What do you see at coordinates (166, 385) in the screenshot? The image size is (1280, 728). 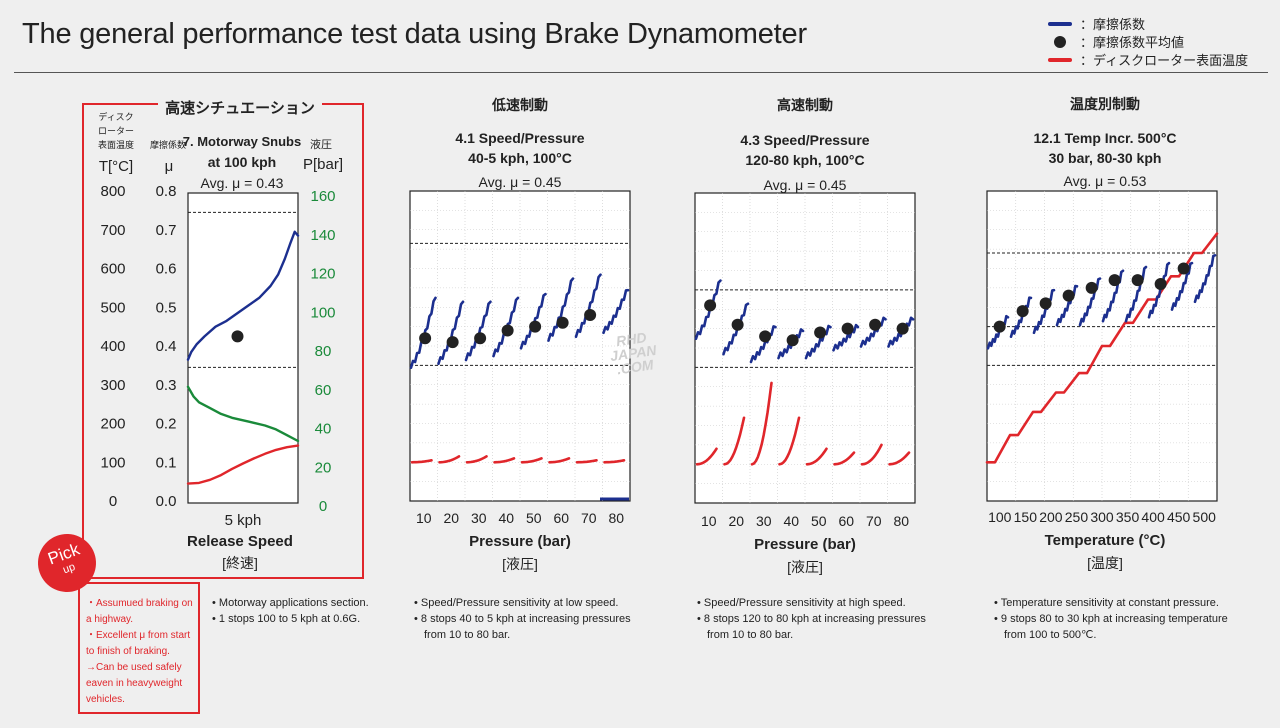 I see `chart1-mu-tick: 0.3` at bounding box center [166, 385].